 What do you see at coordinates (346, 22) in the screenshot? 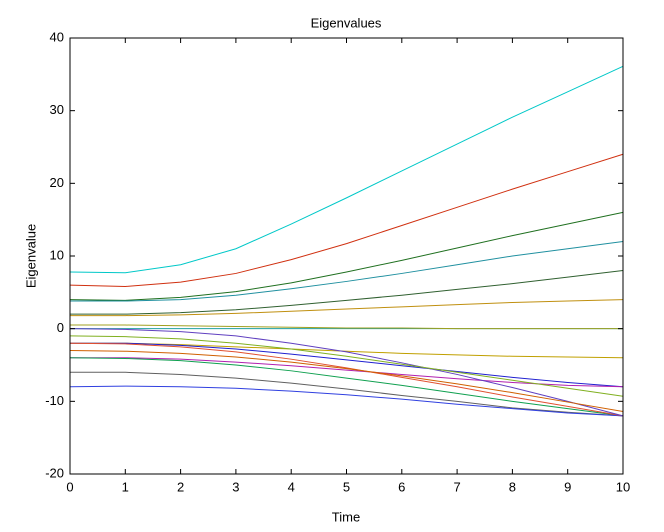
I see `chart-title: Eigenvalues` at bounding box center [346, 22].